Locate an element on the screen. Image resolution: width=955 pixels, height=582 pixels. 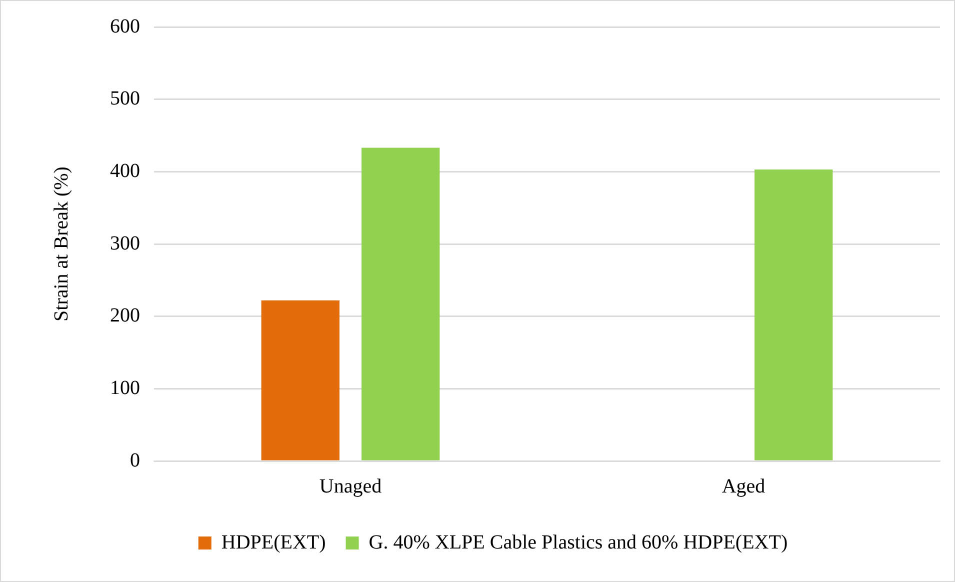
y-tick-label: 300 is located at coordinates (125, 243).